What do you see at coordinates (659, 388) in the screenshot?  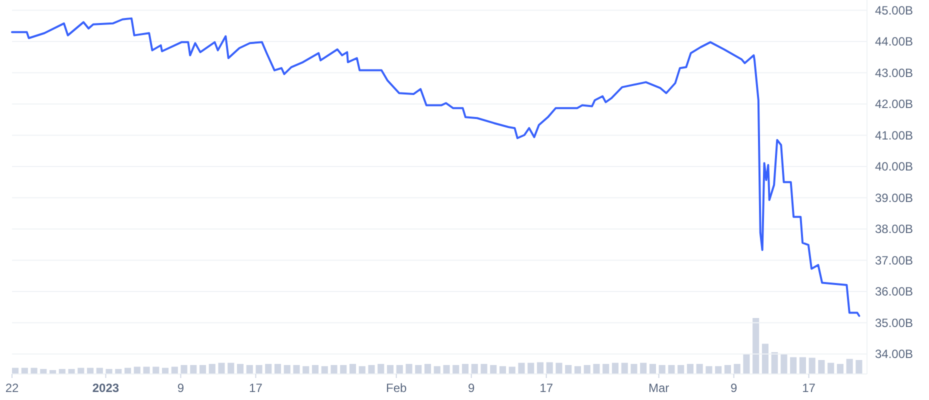 I see `x-tick-label: Mar` at bounding box center [659, 388].